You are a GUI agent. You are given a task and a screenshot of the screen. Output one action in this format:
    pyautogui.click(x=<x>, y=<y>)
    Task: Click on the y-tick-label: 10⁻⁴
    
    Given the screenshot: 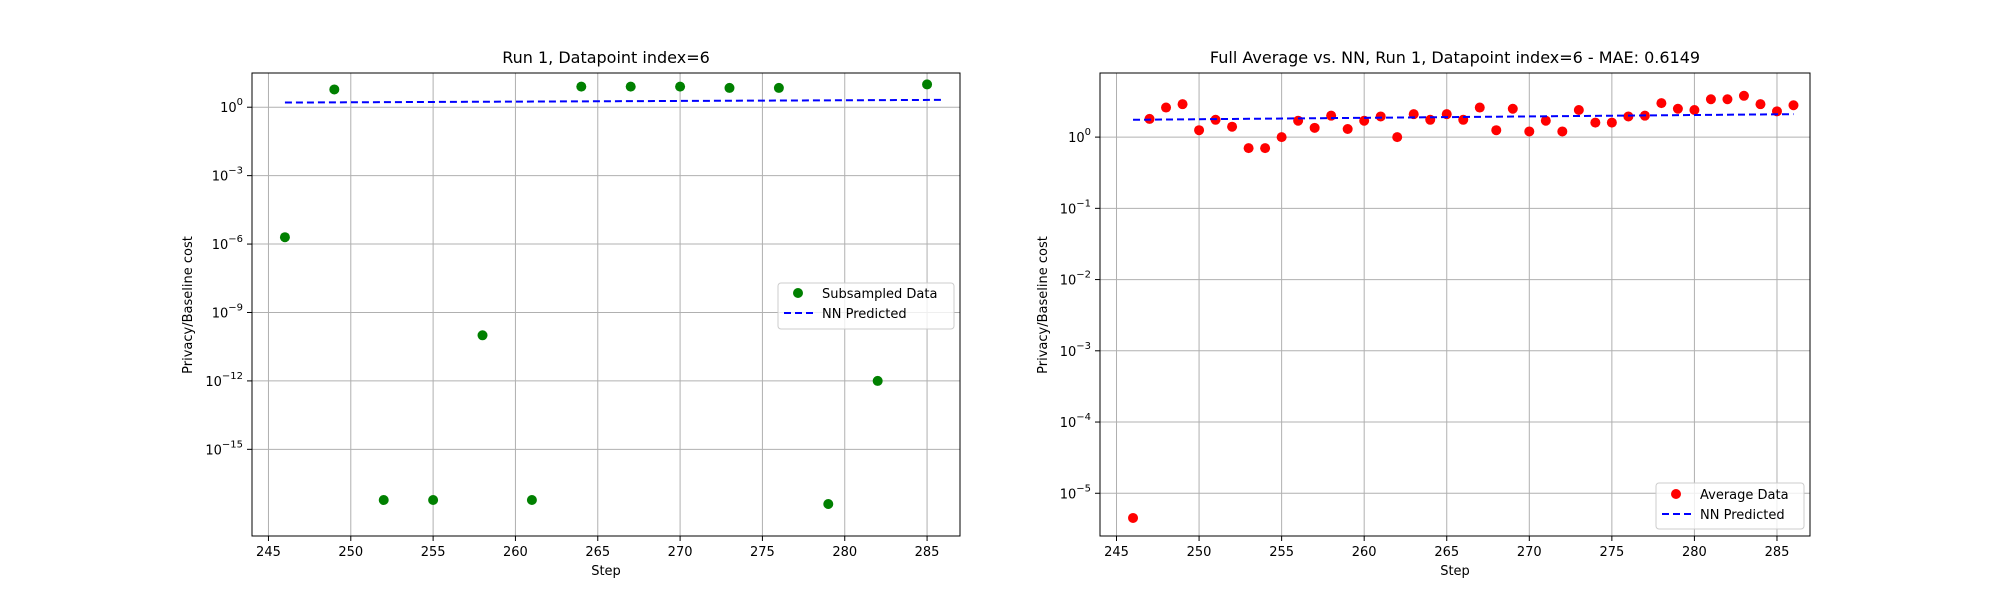 What is the action you would take?
    pyautogui.click(x=1075, y=421)
    